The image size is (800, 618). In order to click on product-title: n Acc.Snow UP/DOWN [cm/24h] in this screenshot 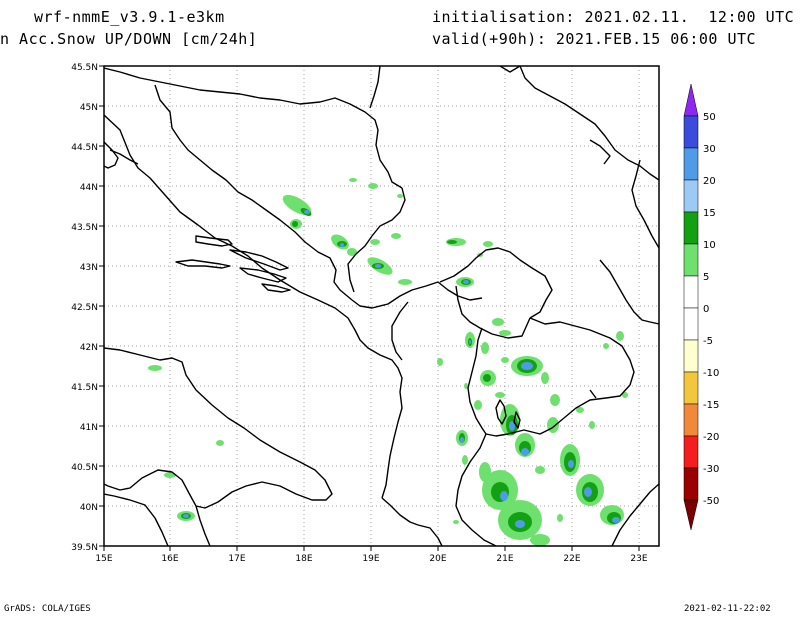, I will do `click(129, 39)`.